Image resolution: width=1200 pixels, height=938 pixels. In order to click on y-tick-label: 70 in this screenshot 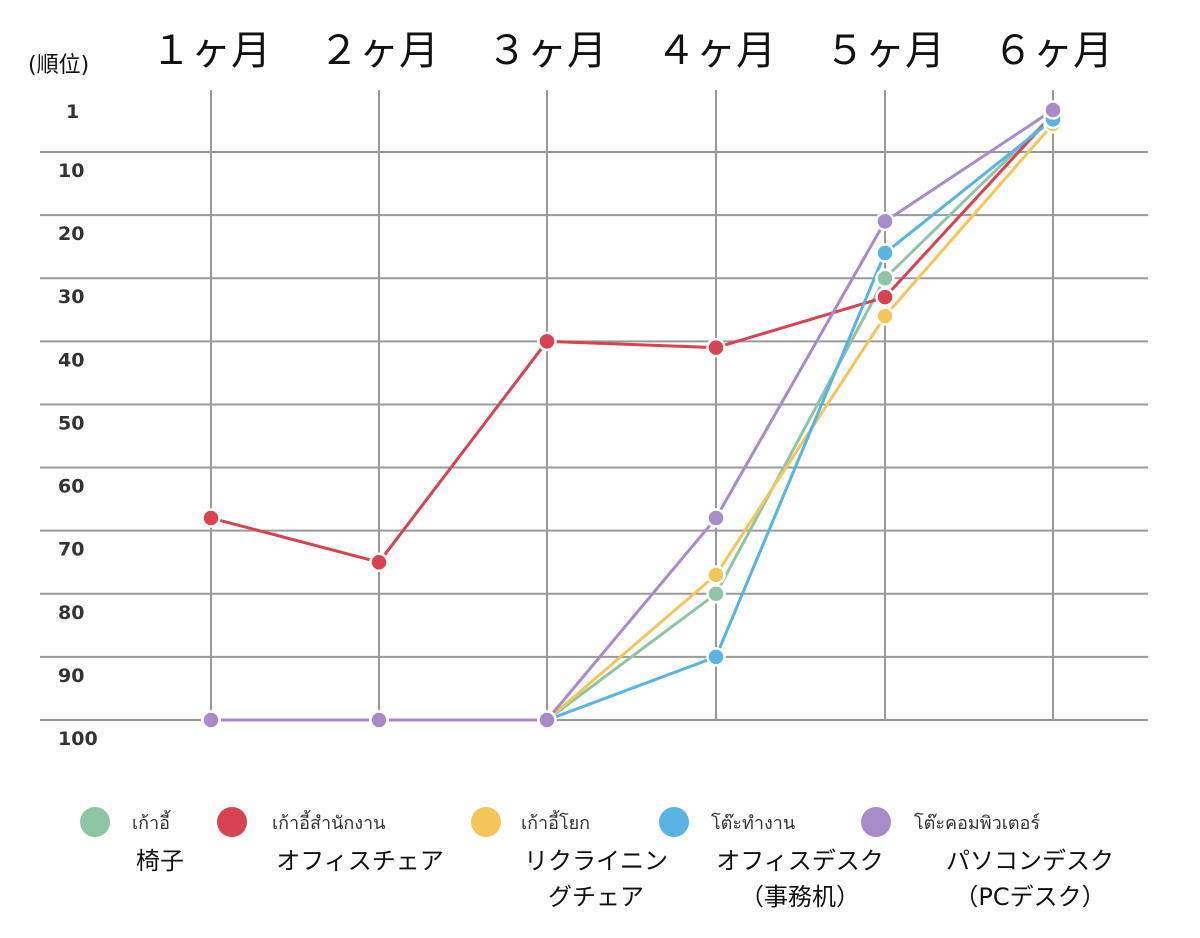, I will do `click(71, 550)`.